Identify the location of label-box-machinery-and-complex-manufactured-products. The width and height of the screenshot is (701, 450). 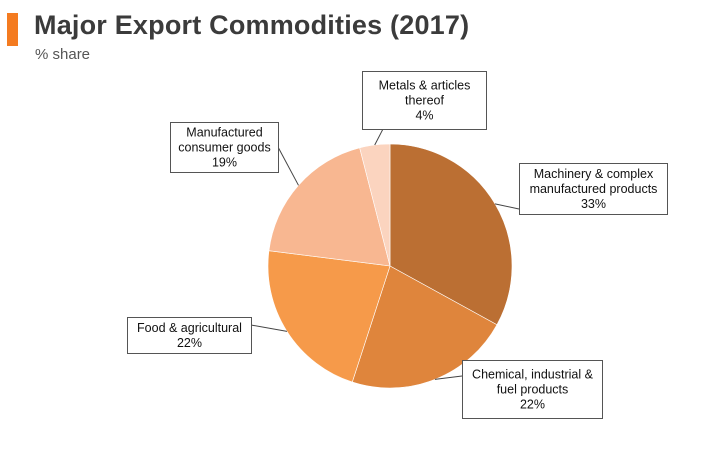
(593, 189).